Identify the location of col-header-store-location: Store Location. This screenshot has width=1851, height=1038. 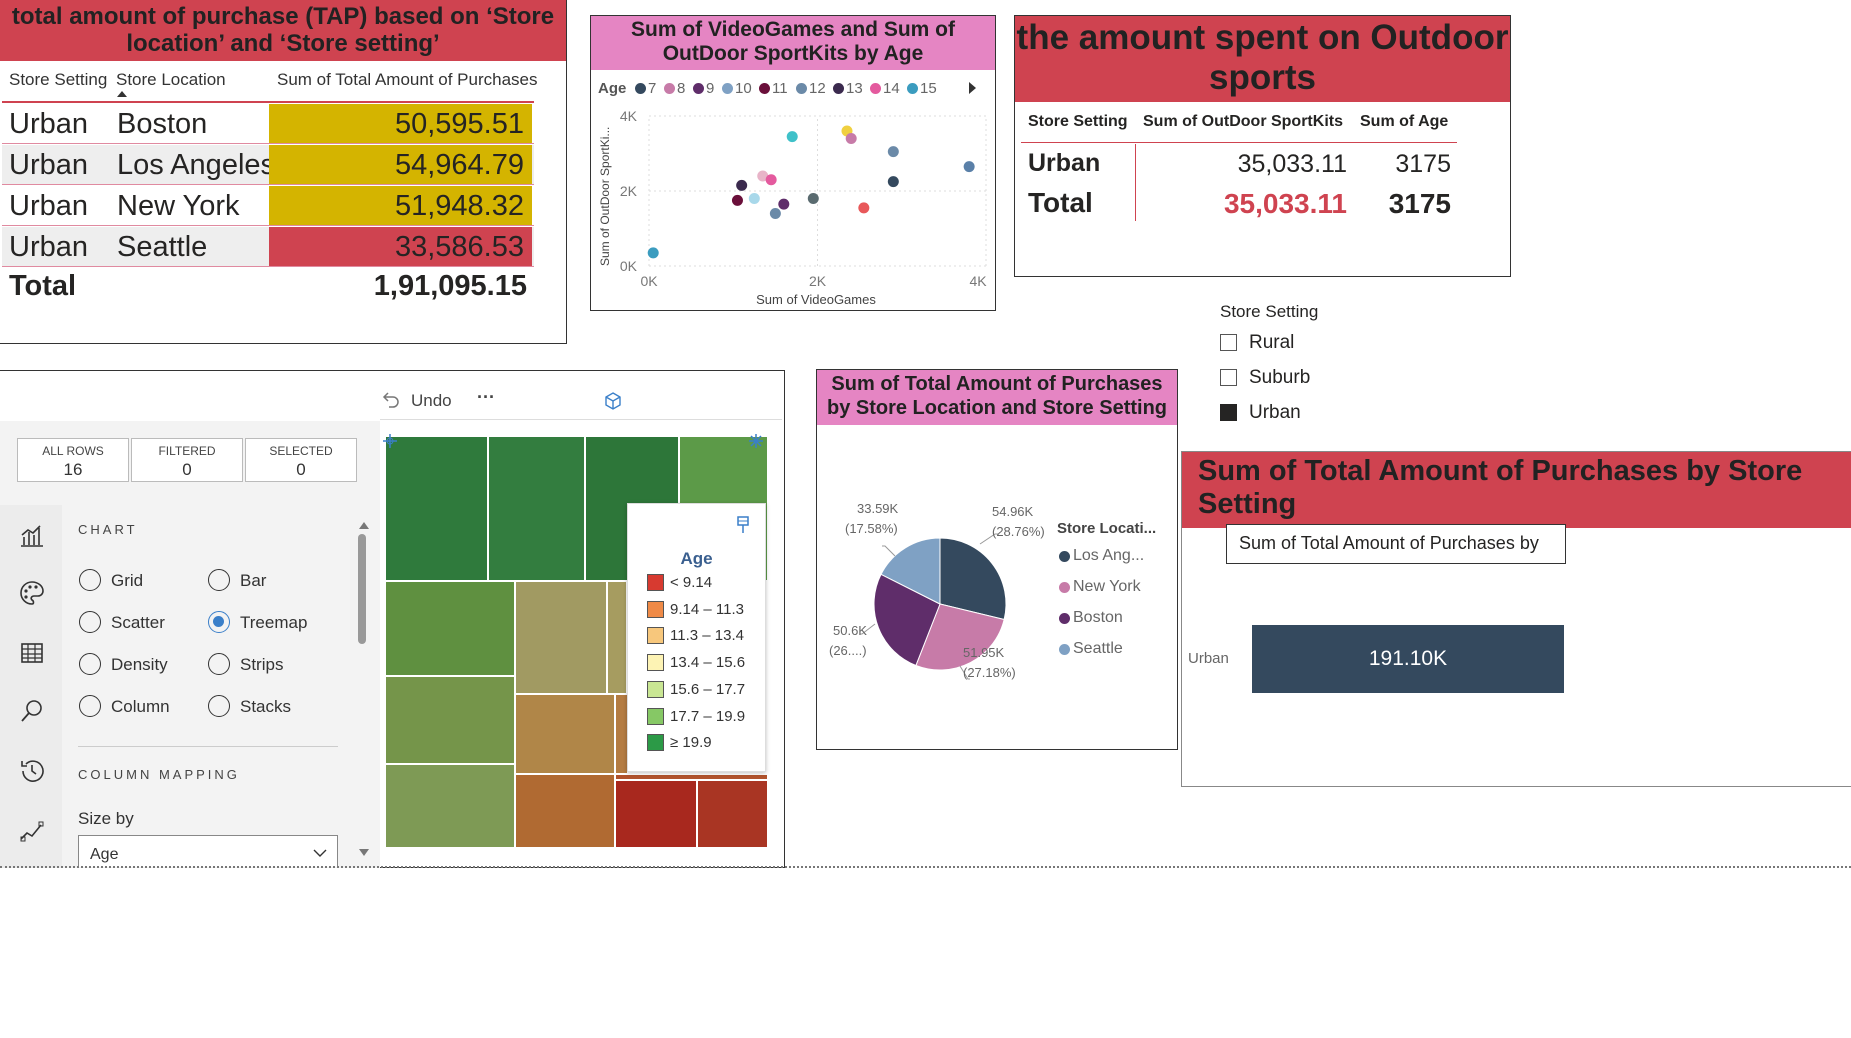
(171, 79).